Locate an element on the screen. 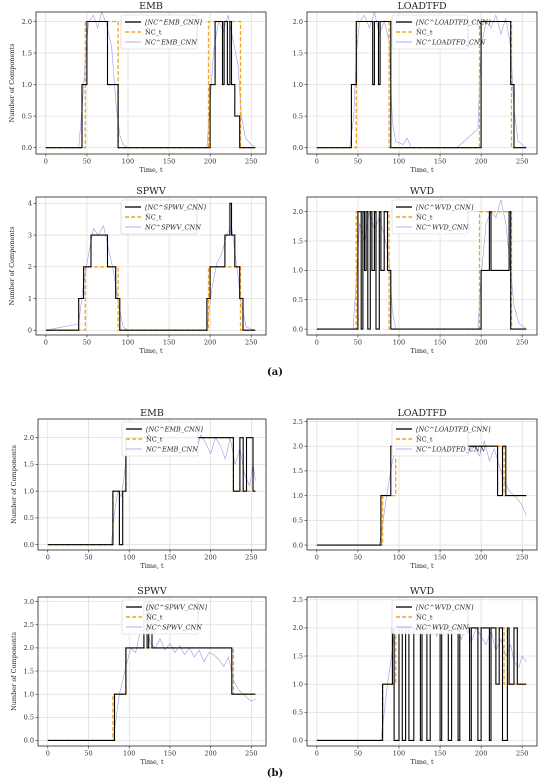 The height and width of the screenshot is (784, 550). y-tick-label: 3.0 is located at coordinates (29, 602).